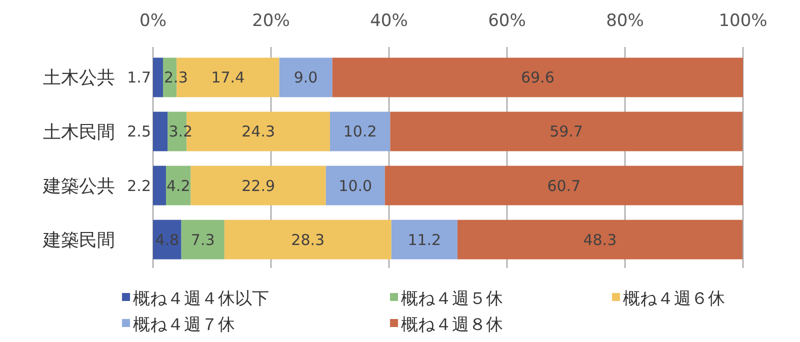  Describe the element at coordinates (743, 20) in the screenshot. I see `x-tick-label: 100%` at that location.